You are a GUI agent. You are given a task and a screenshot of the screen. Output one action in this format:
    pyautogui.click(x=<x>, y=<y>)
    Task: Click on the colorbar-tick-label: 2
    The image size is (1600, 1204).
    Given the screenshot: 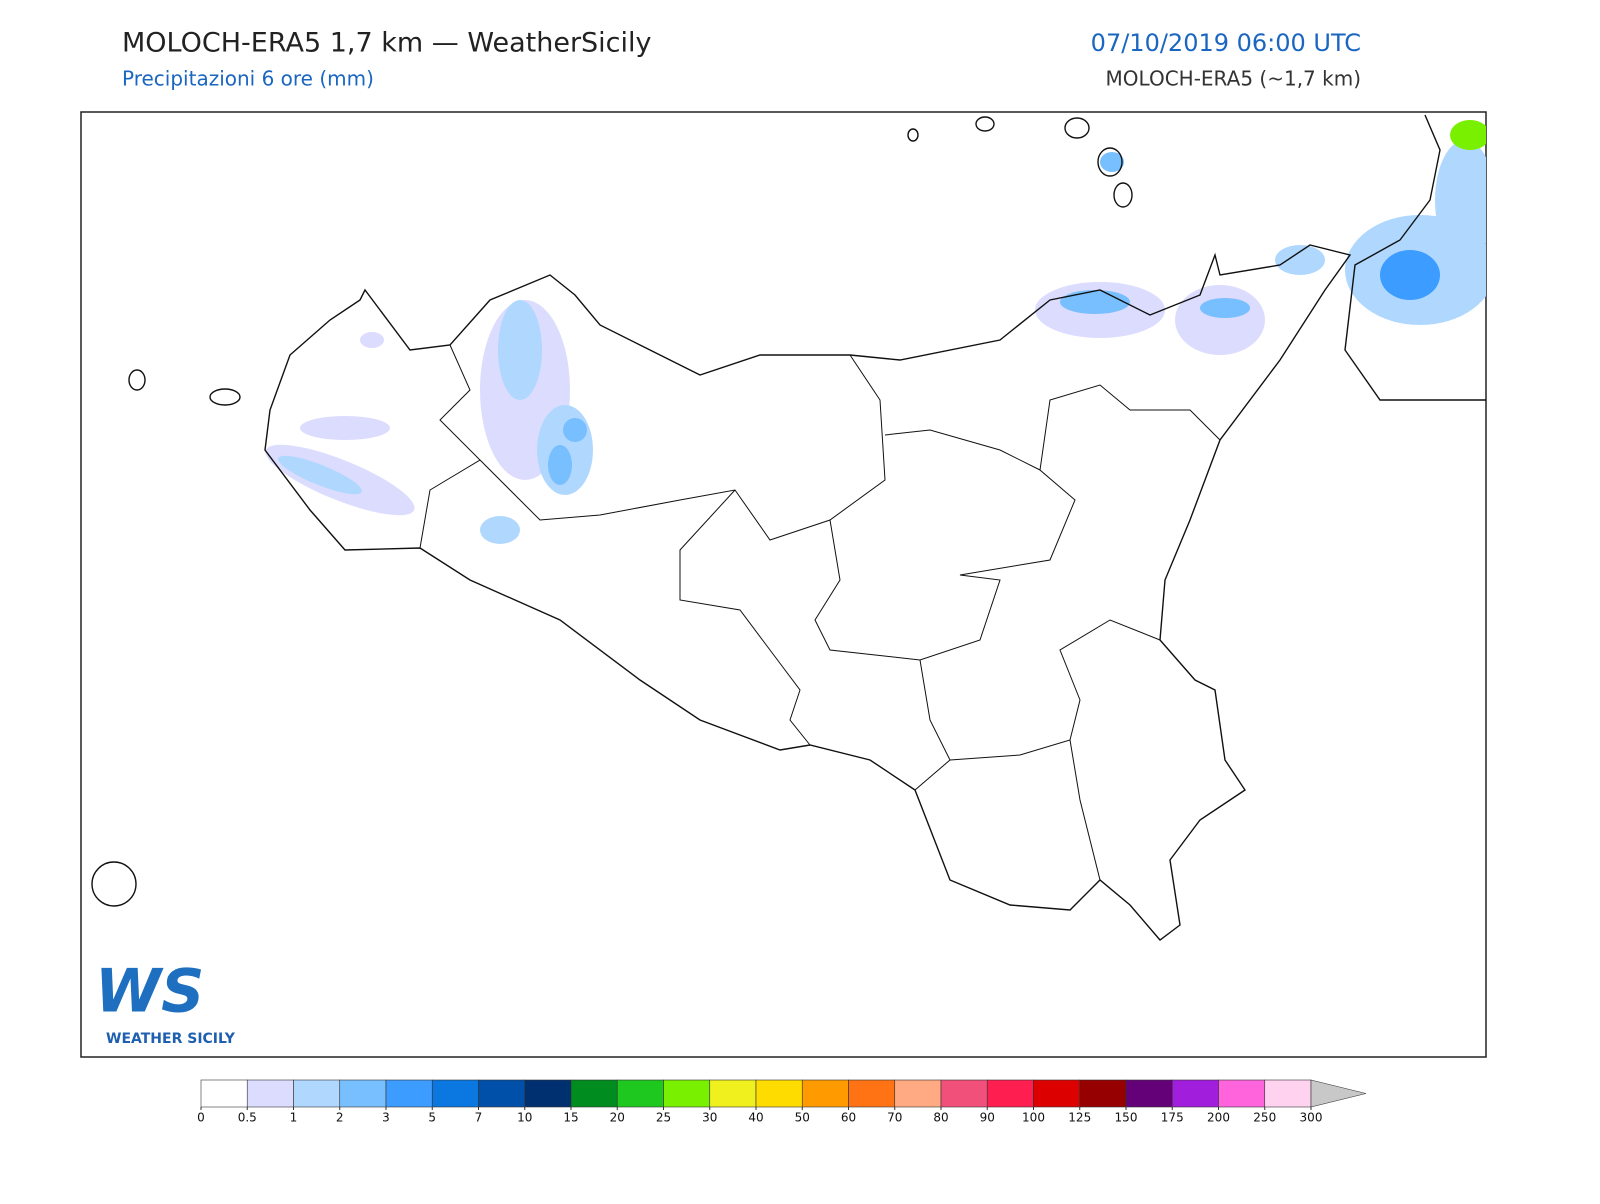 What is the action you would take?
    pyautogui.click(x=340, y=1118)
    